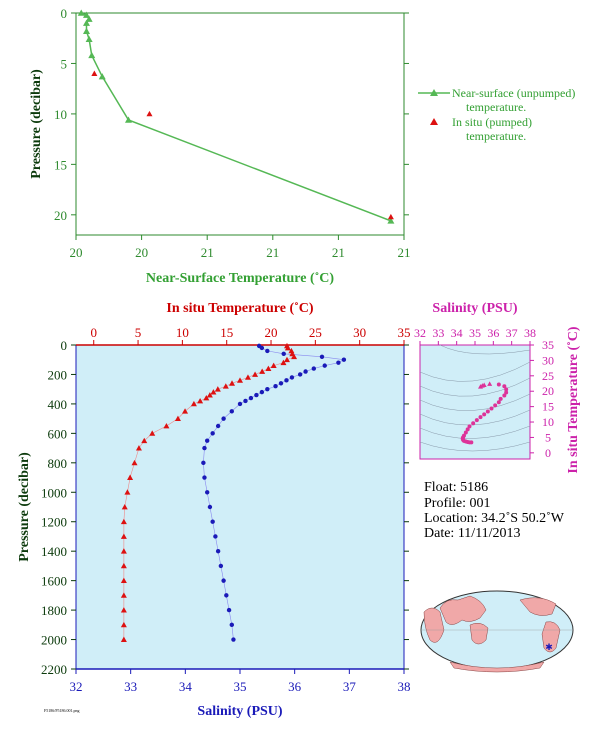  What do you see at coordinates (404, 686) in the screenshot?
I see `salinity-tick-label: 38` at bounding box center [404, 686].